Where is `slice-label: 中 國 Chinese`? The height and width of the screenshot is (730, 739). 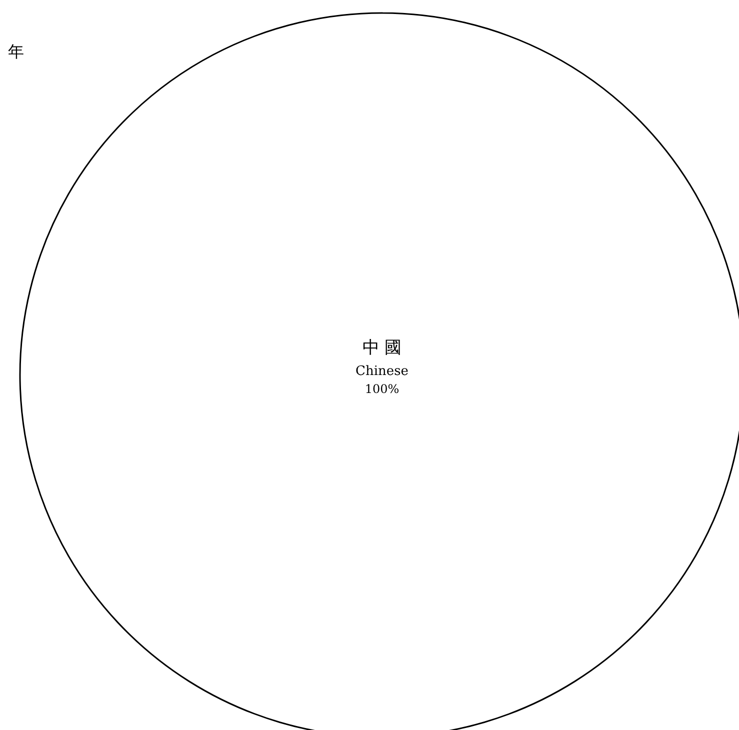
slice-label: 中 國 Chinese is located at coordinates (382, 358).